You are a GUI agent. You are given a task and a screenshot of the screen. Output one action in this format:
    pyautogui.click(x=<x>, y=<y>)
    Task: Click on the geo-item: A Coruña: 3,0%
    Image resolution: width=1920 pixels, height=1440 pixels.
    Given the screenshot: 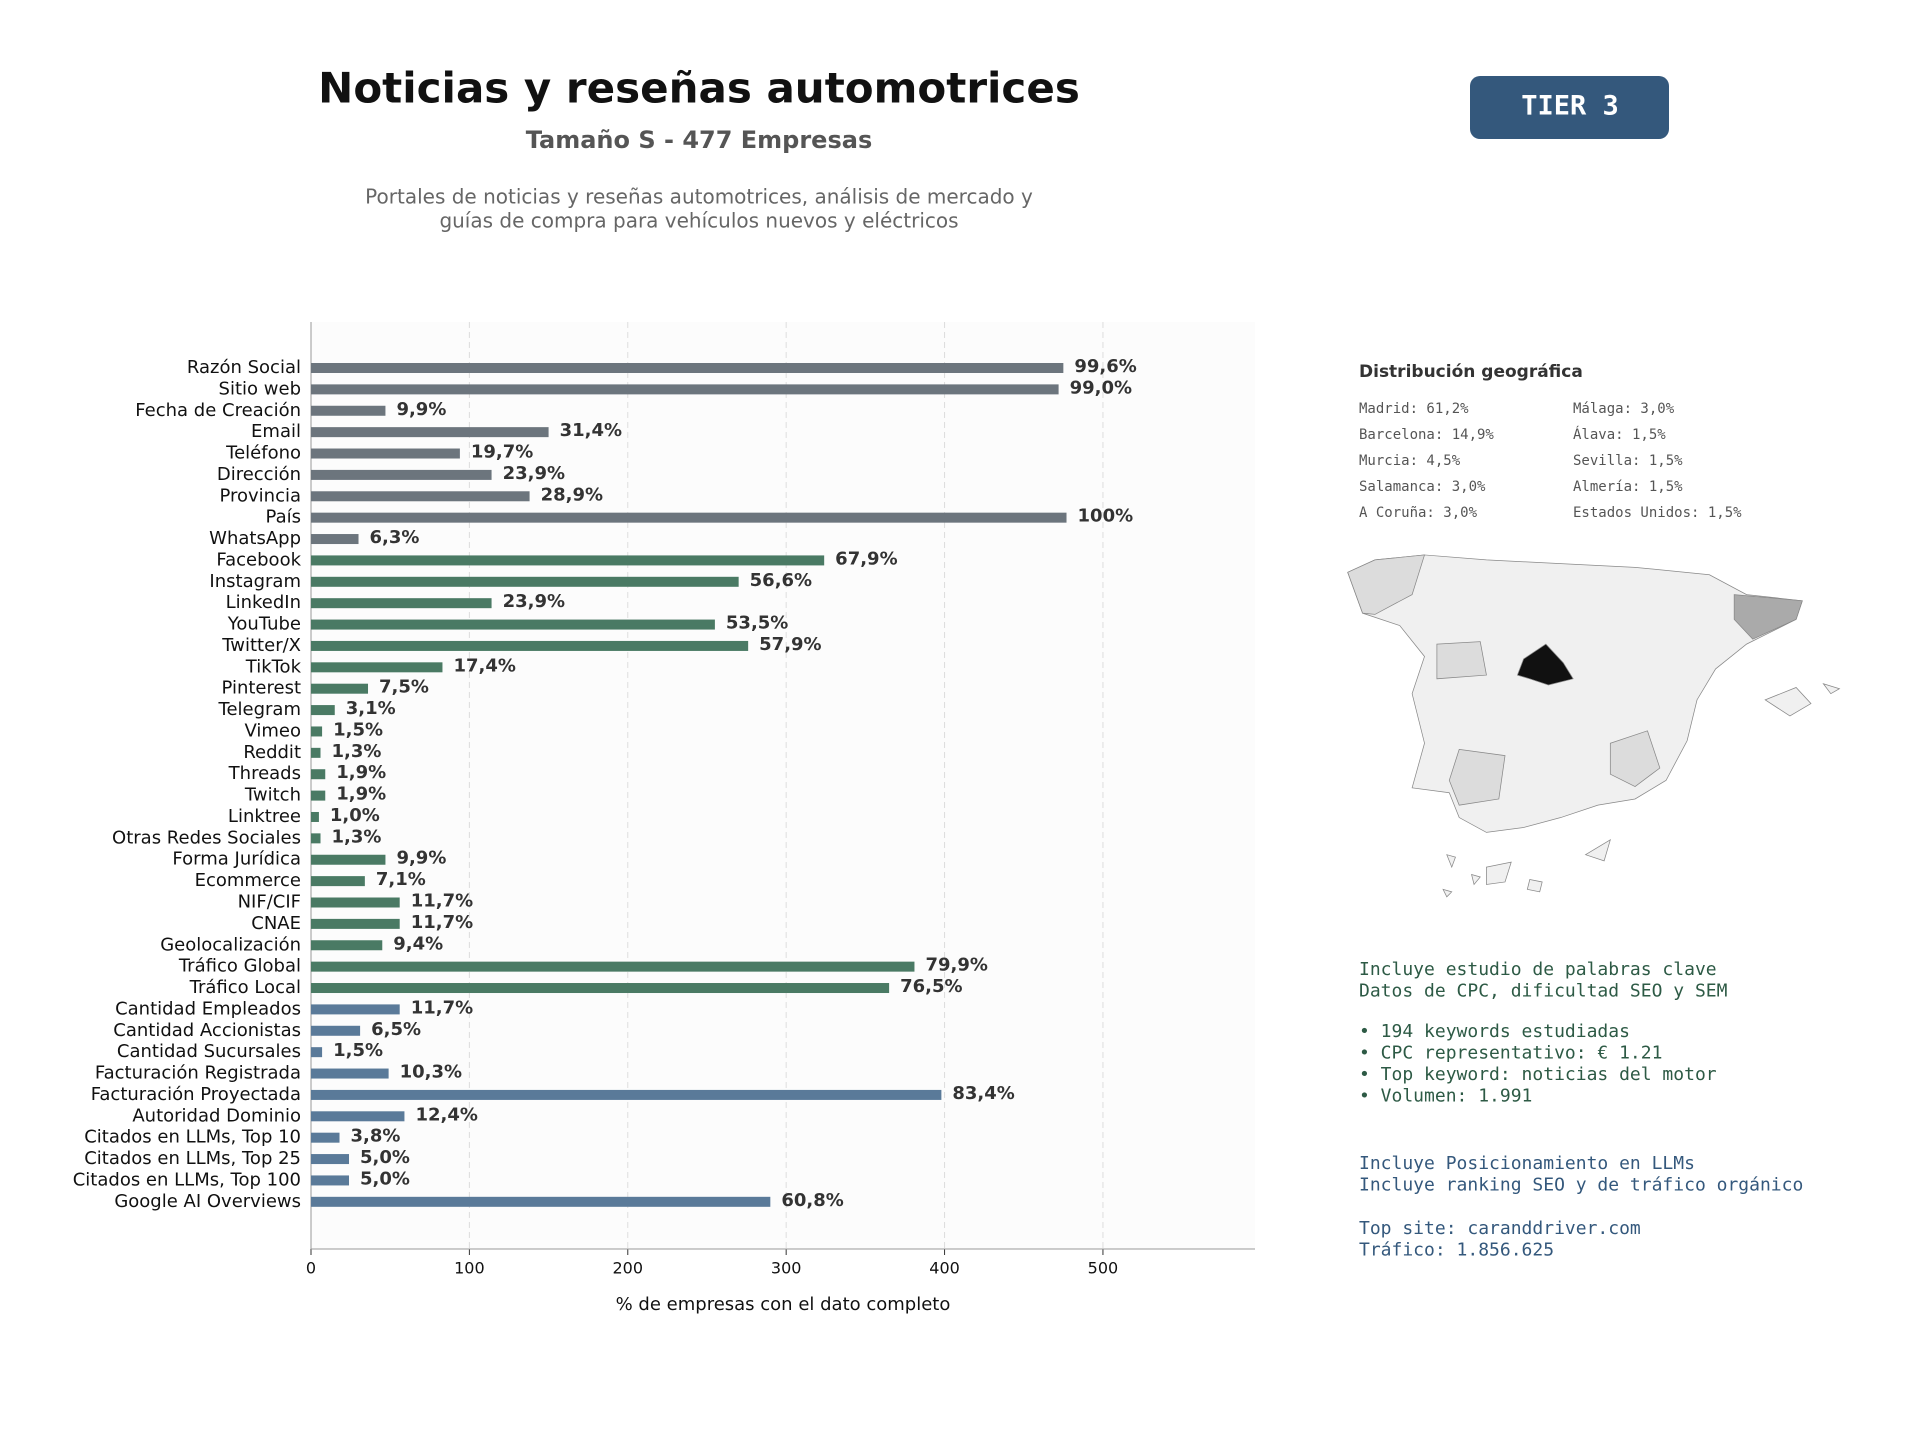 What is the action you would take?
    pyautogui.click(x=1418, y=513)
    